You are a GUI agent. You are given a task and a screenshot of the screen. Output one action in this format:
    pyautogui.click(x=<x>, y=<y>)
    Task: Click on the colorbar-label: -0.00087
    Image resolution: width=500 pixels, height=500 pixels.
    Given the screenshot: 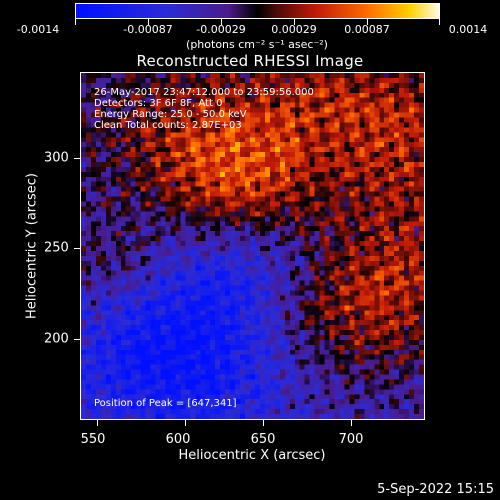 What is the action you would take?
    pyautogui.click(x=148, y=29)
    